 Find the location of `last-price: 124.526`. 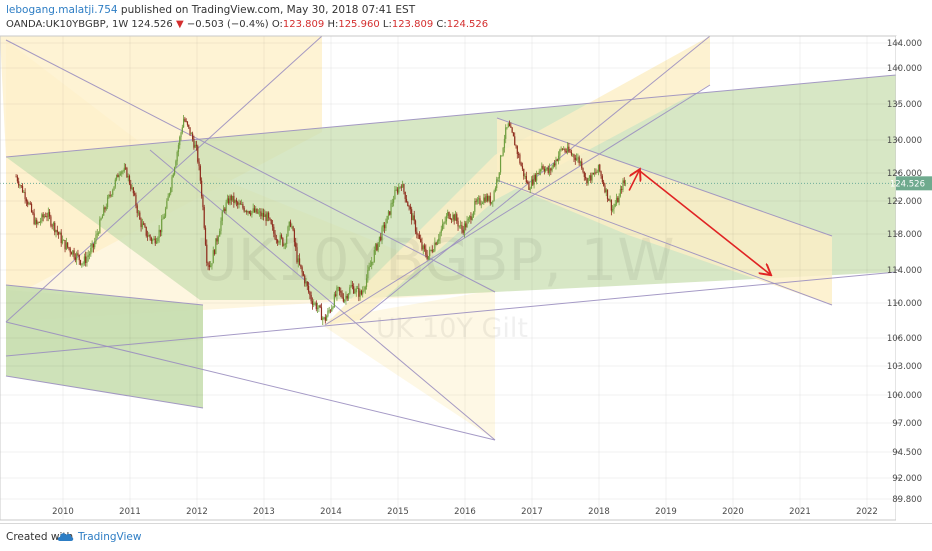

last-price: 124.526 is located at coordinates (152, 24).